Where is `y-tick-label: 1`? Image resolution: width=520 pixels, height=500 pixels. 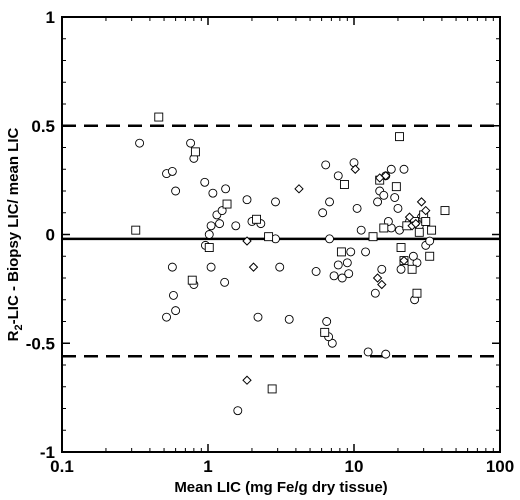
y-tick-label: 1 is located at coordinates (50, 17).